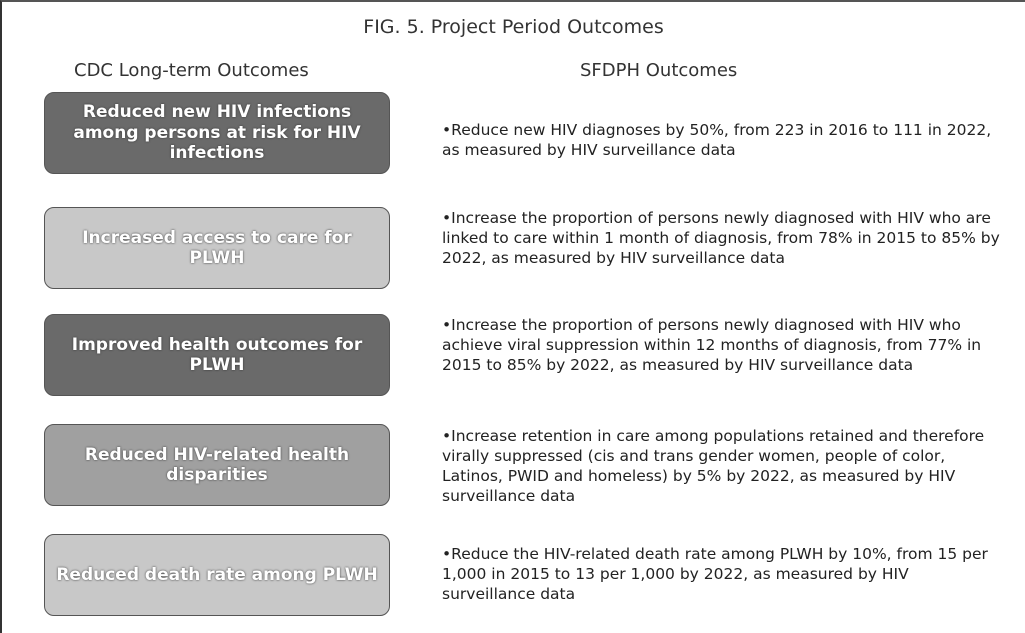  I want to click on right-column-header: SFDPH Outcomes, so click(659, 70).